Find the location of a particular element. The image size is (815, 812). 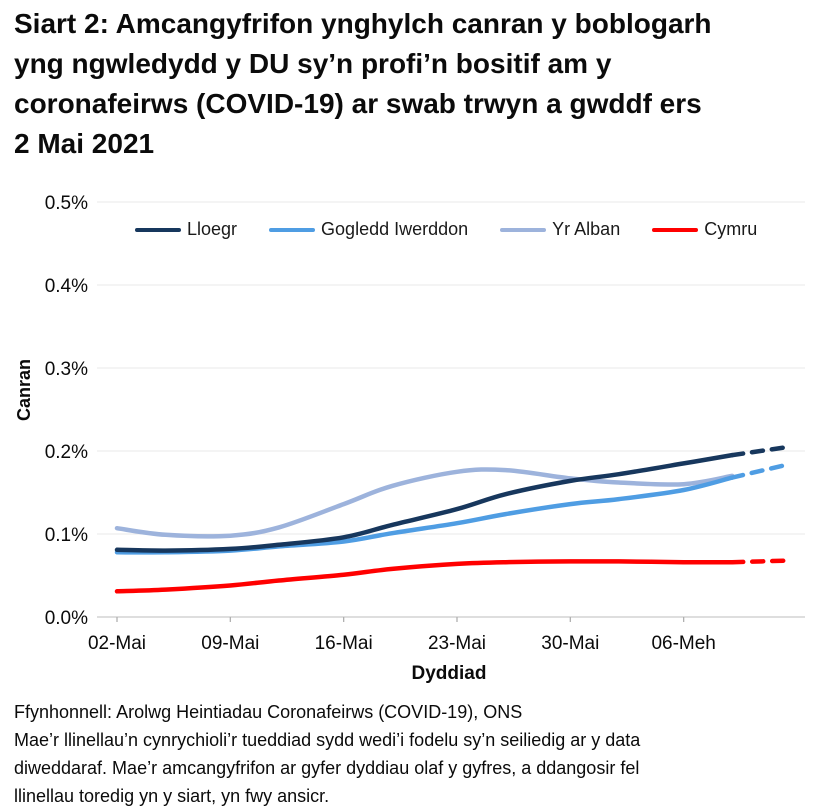

legend-label: Cymru is located at coordinates (731, 229).